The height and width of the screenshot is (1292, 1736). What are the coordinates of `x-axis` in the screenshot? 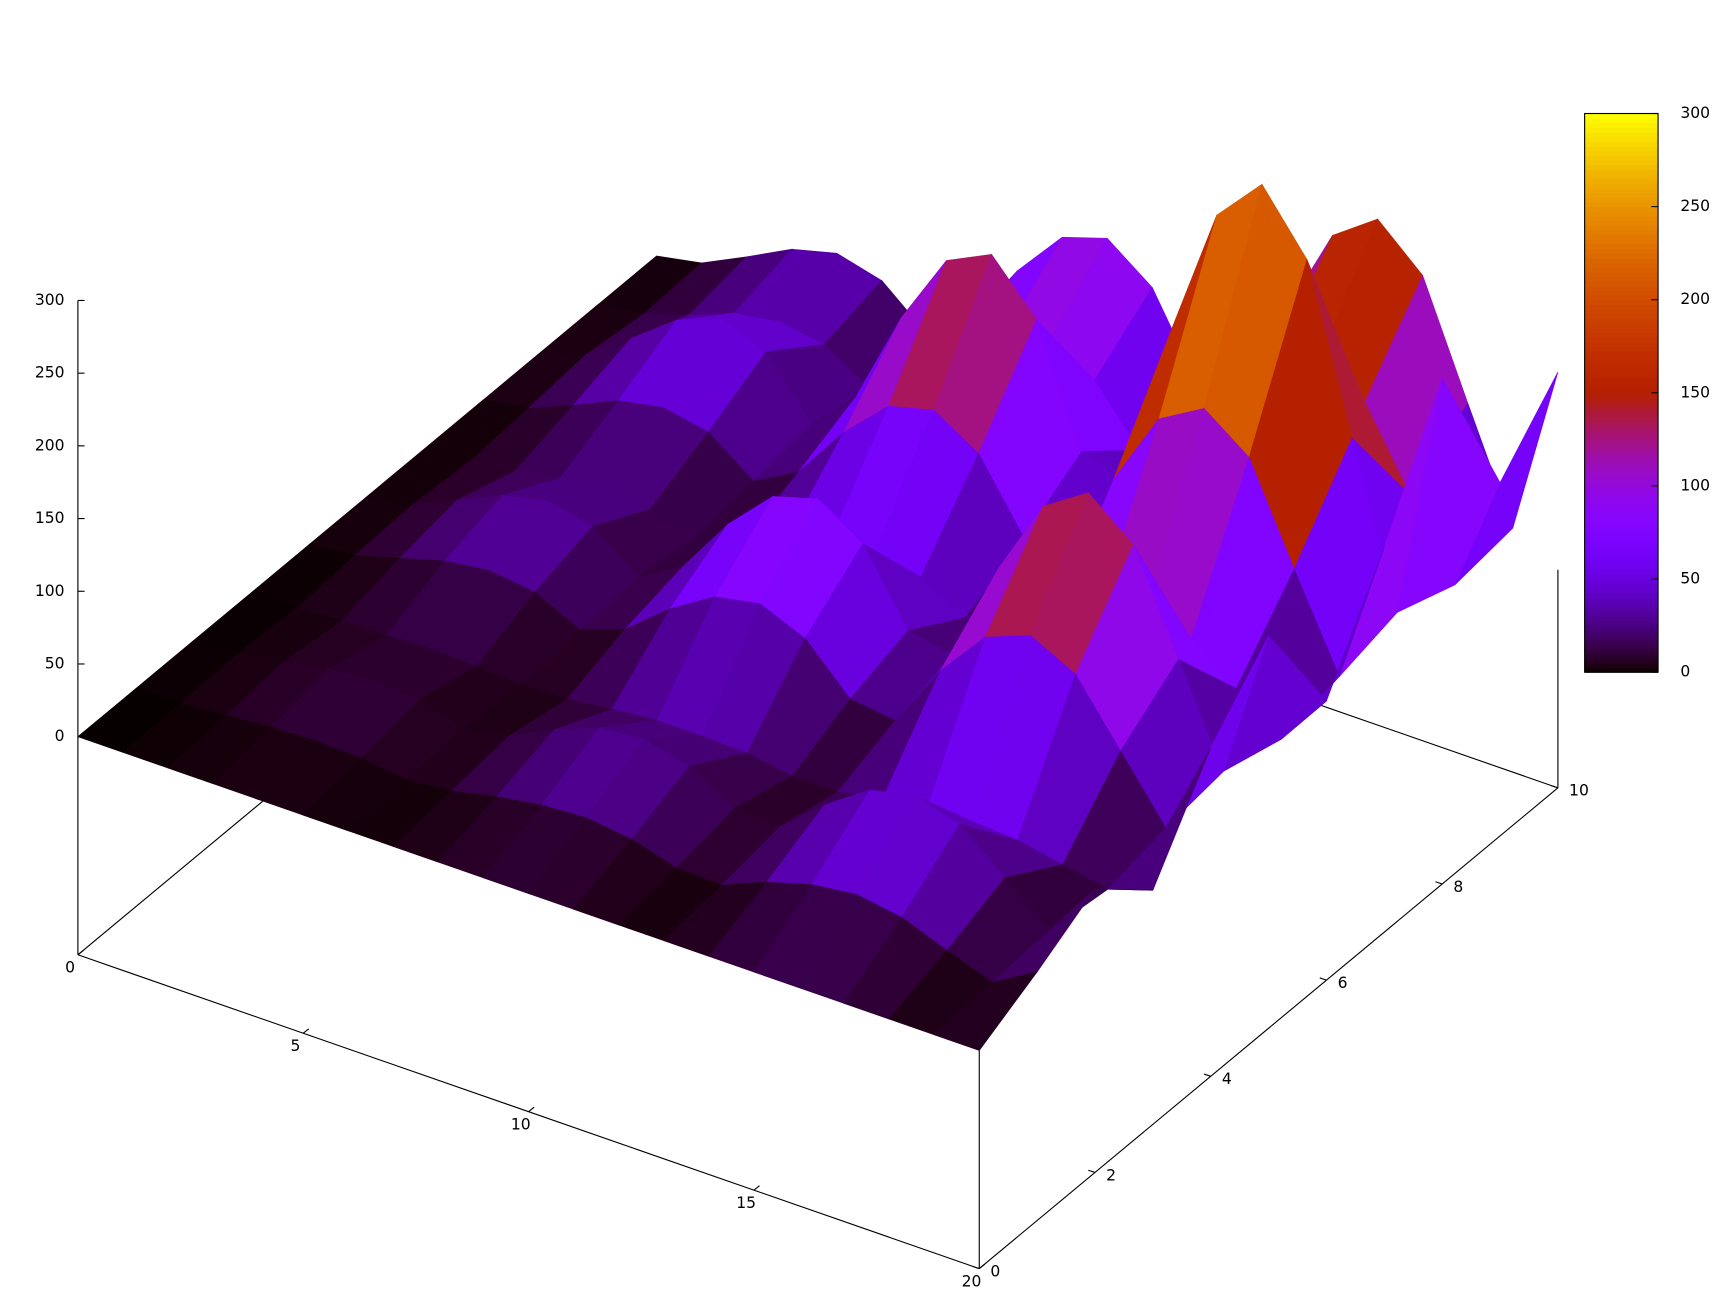 It's located at (528, 1112).